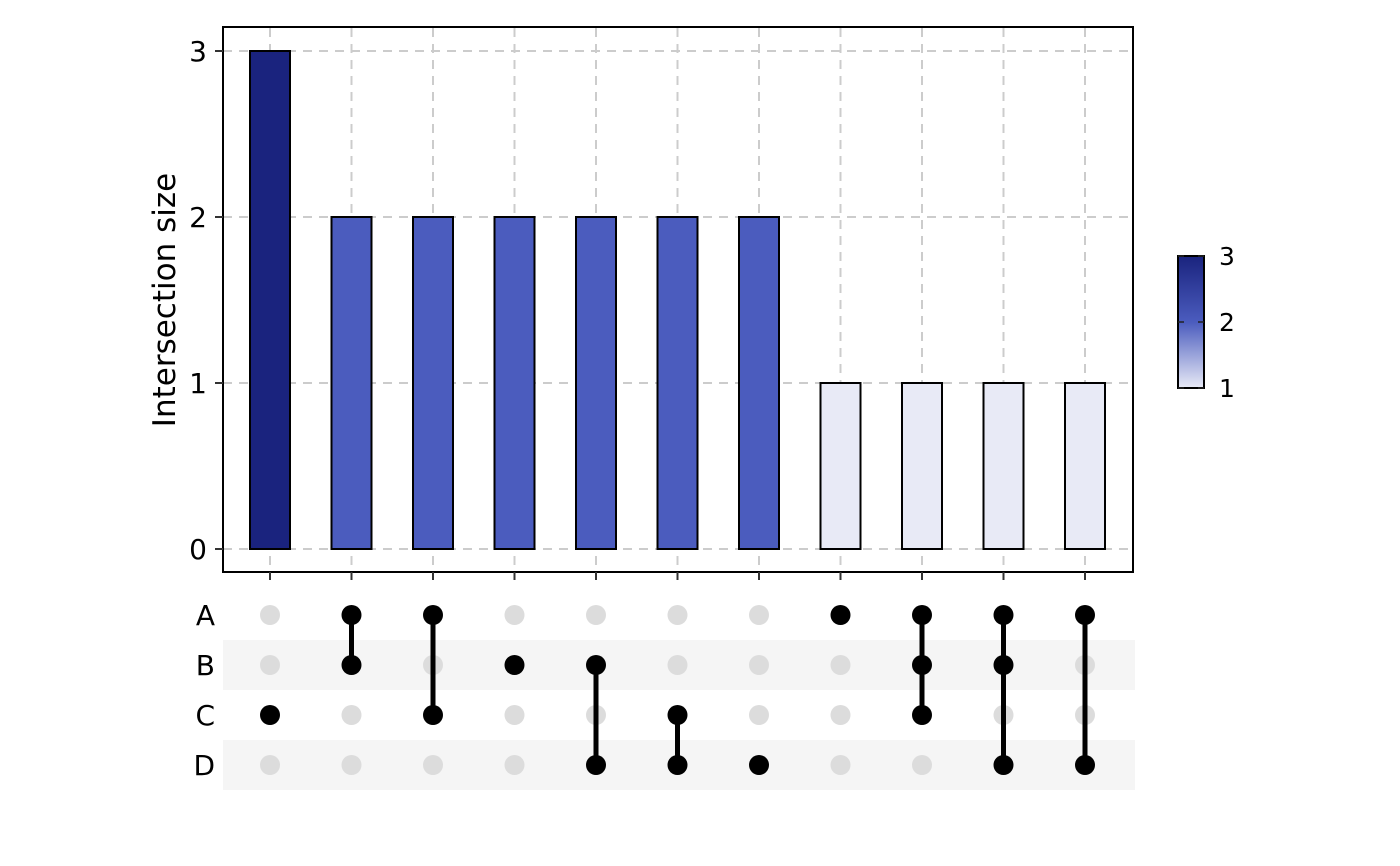 The height and width of the screenshot is (866, 1400). What do you see at coordinates (759, 383) in the screenshot?
I see `bar-d` at bounding box center [759, 383].